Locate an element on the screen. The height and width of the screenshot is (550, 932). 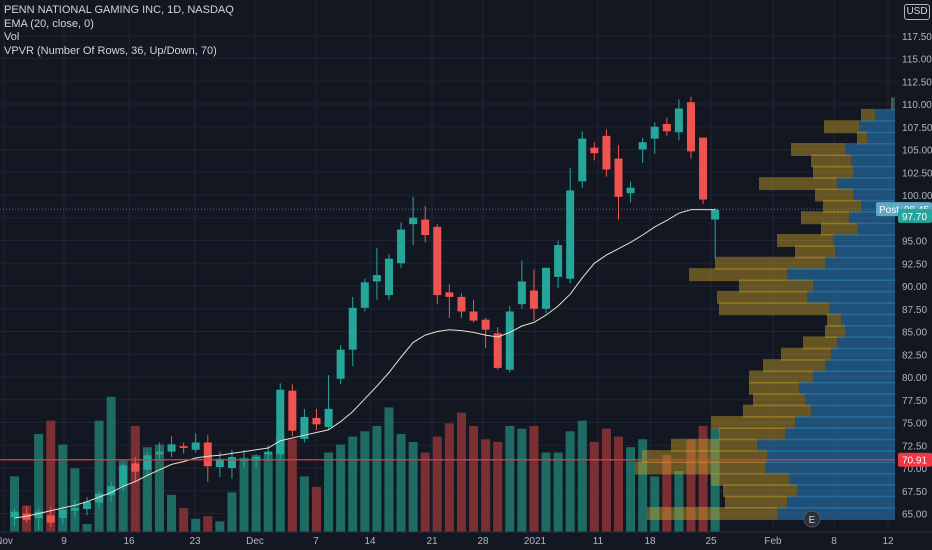
price-tick-label: 77.50 is located at coordinates (914, 401).